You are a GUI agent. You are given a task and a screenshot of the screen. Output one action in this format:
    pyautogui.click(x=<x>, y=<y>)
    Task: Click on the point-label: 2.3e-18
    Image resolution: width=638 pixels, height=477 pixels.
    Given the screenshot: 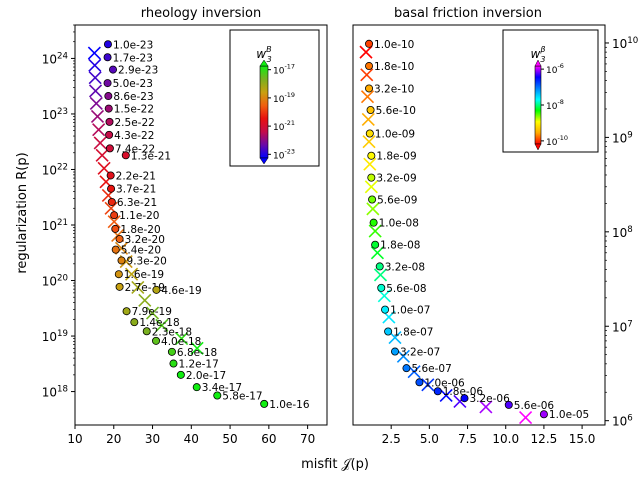 What is the action you would take?
    pyautogui.click(x=172, y=332)
    